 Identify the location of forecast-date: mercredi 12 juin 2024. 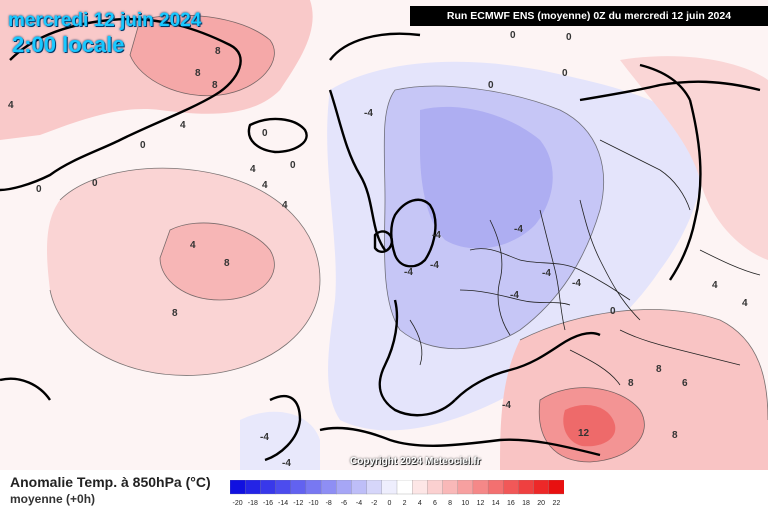
(105, 20).